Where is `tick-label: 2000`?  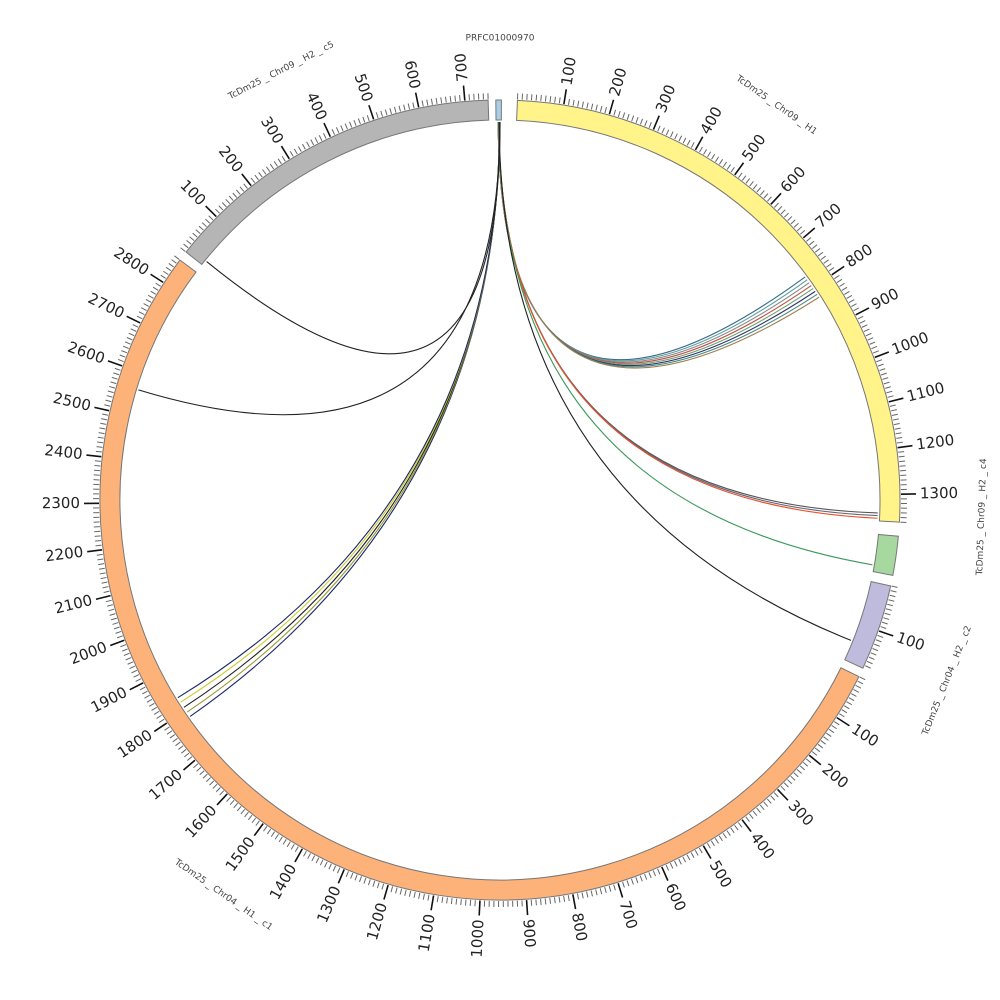 tick-label: 2000 is located at coordinates (88, 653).